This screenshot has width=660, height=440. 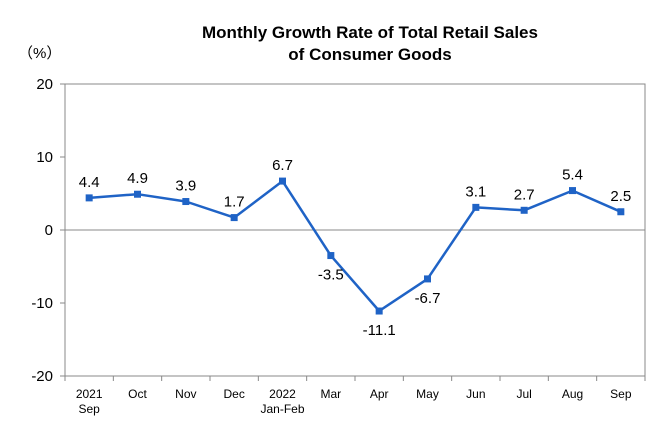 What do you see at coordinates (379, 394) in the screenshot?
I see `x-tick-label: Apr` at bounding box center [379, 394].